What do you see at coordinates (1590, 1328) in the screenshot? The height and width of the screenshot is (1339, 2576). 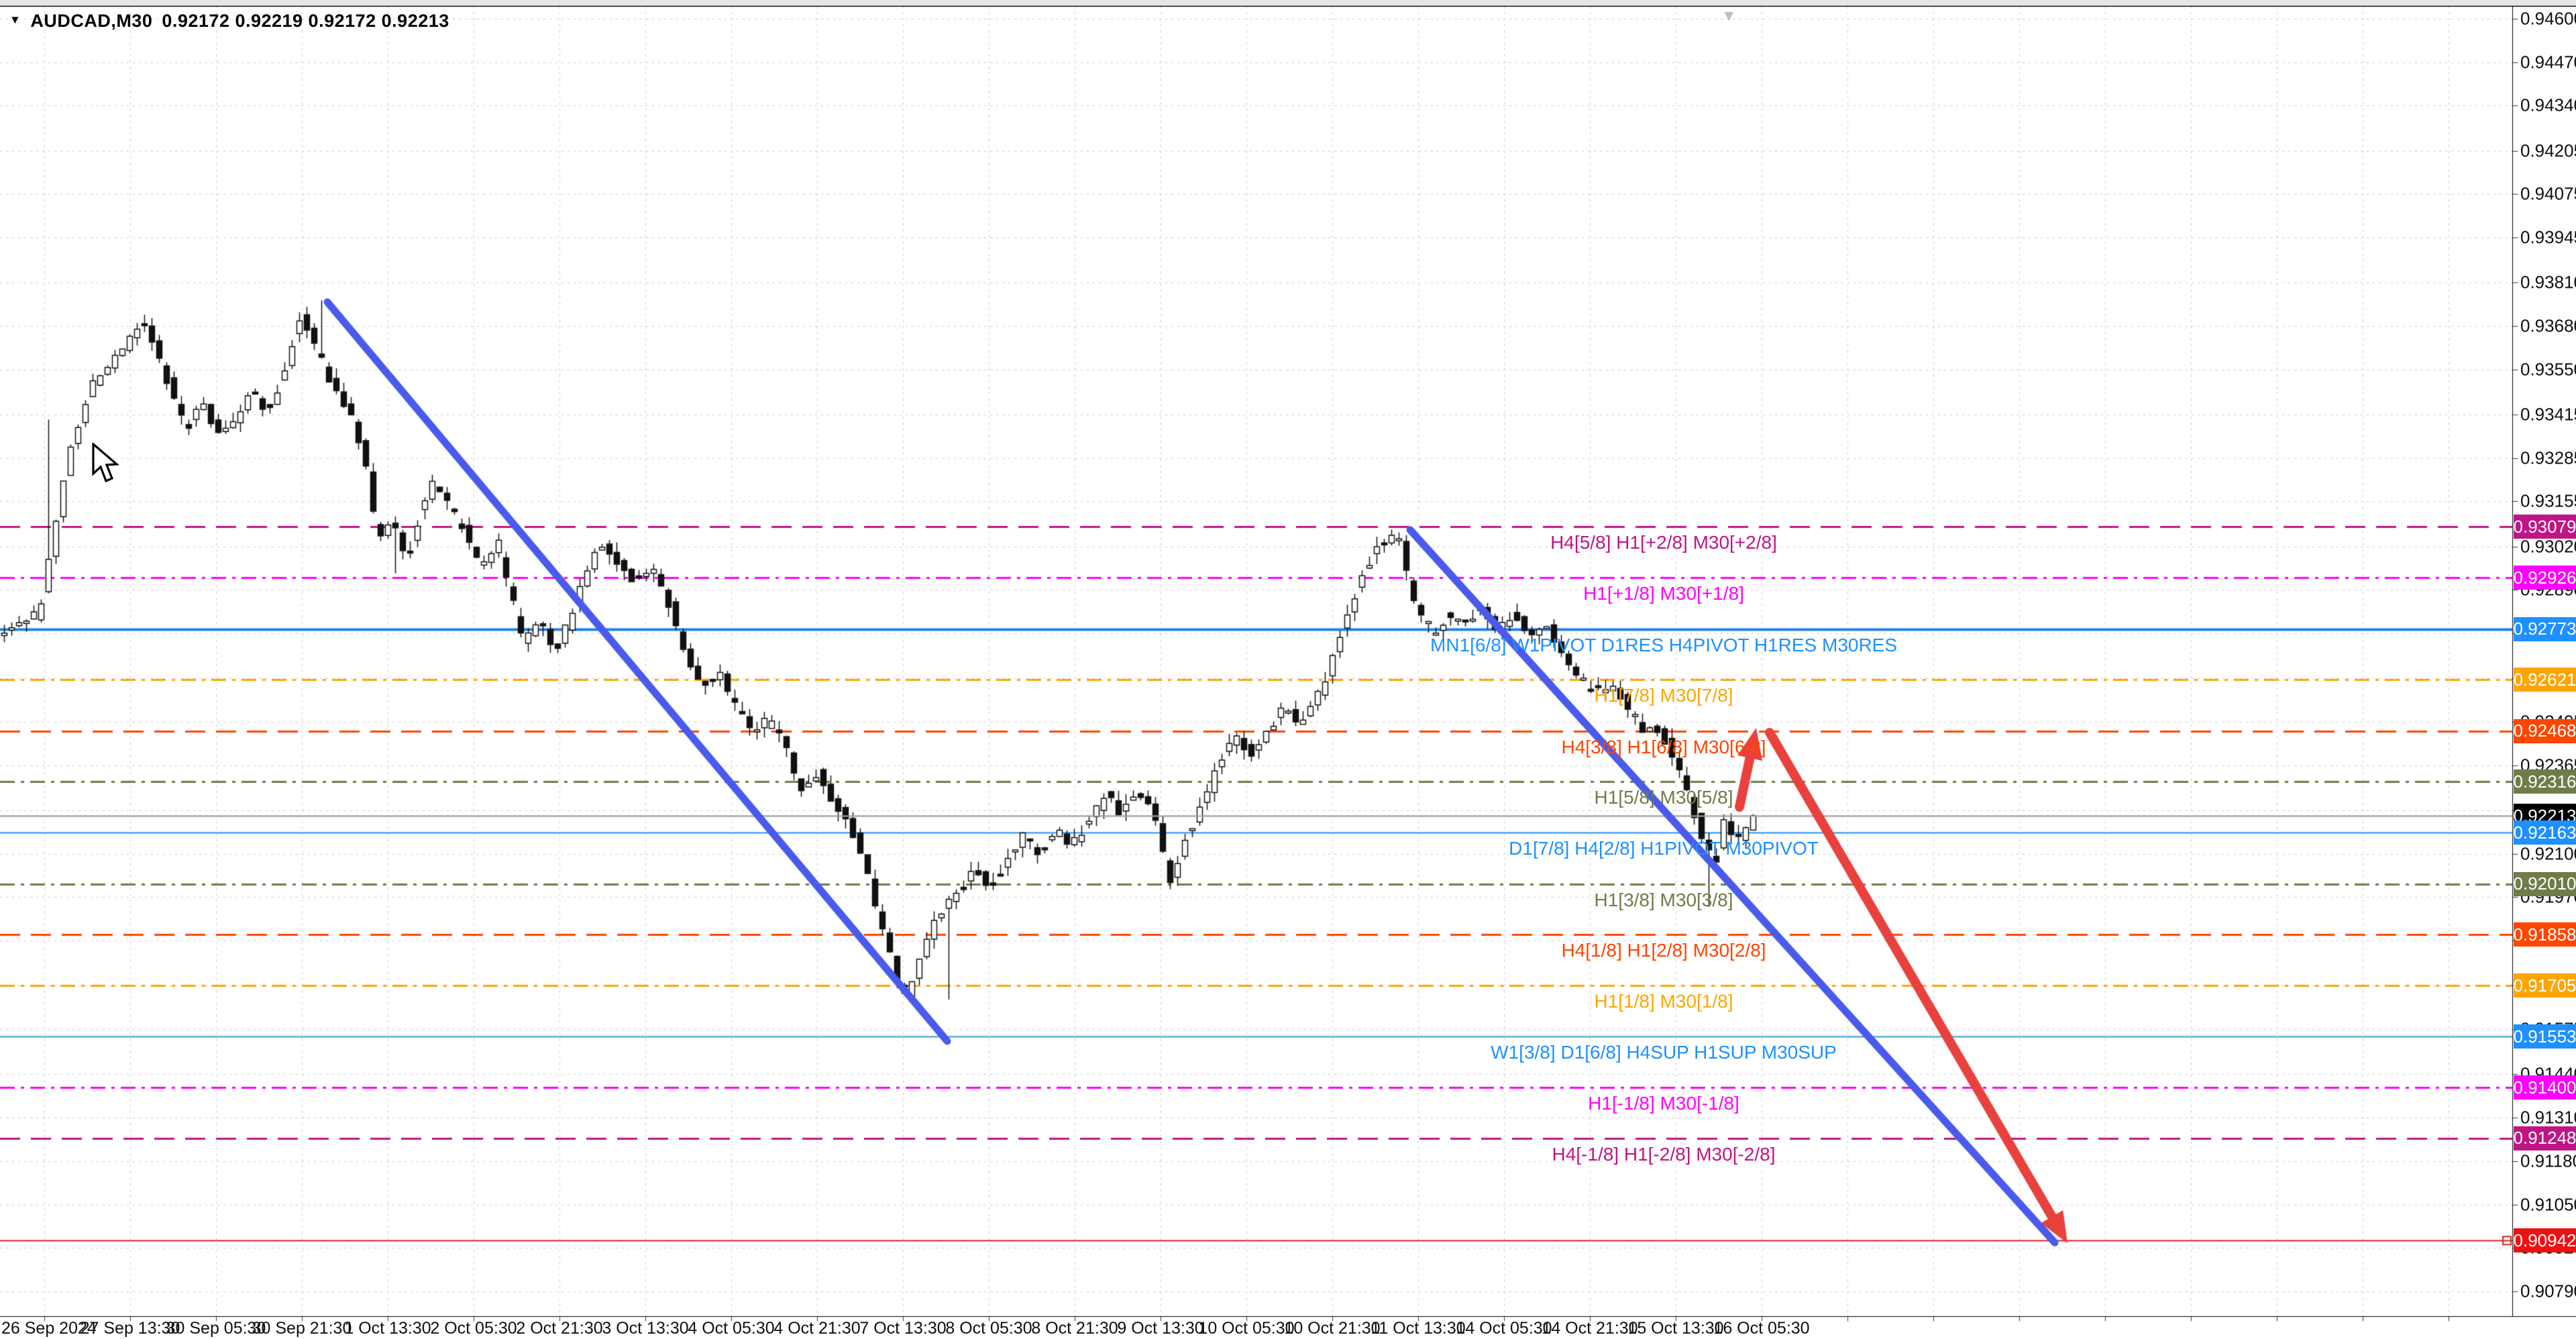 I see `time-axis-label: 14 Oct 21:30` at bounding box center [1590, 1328].